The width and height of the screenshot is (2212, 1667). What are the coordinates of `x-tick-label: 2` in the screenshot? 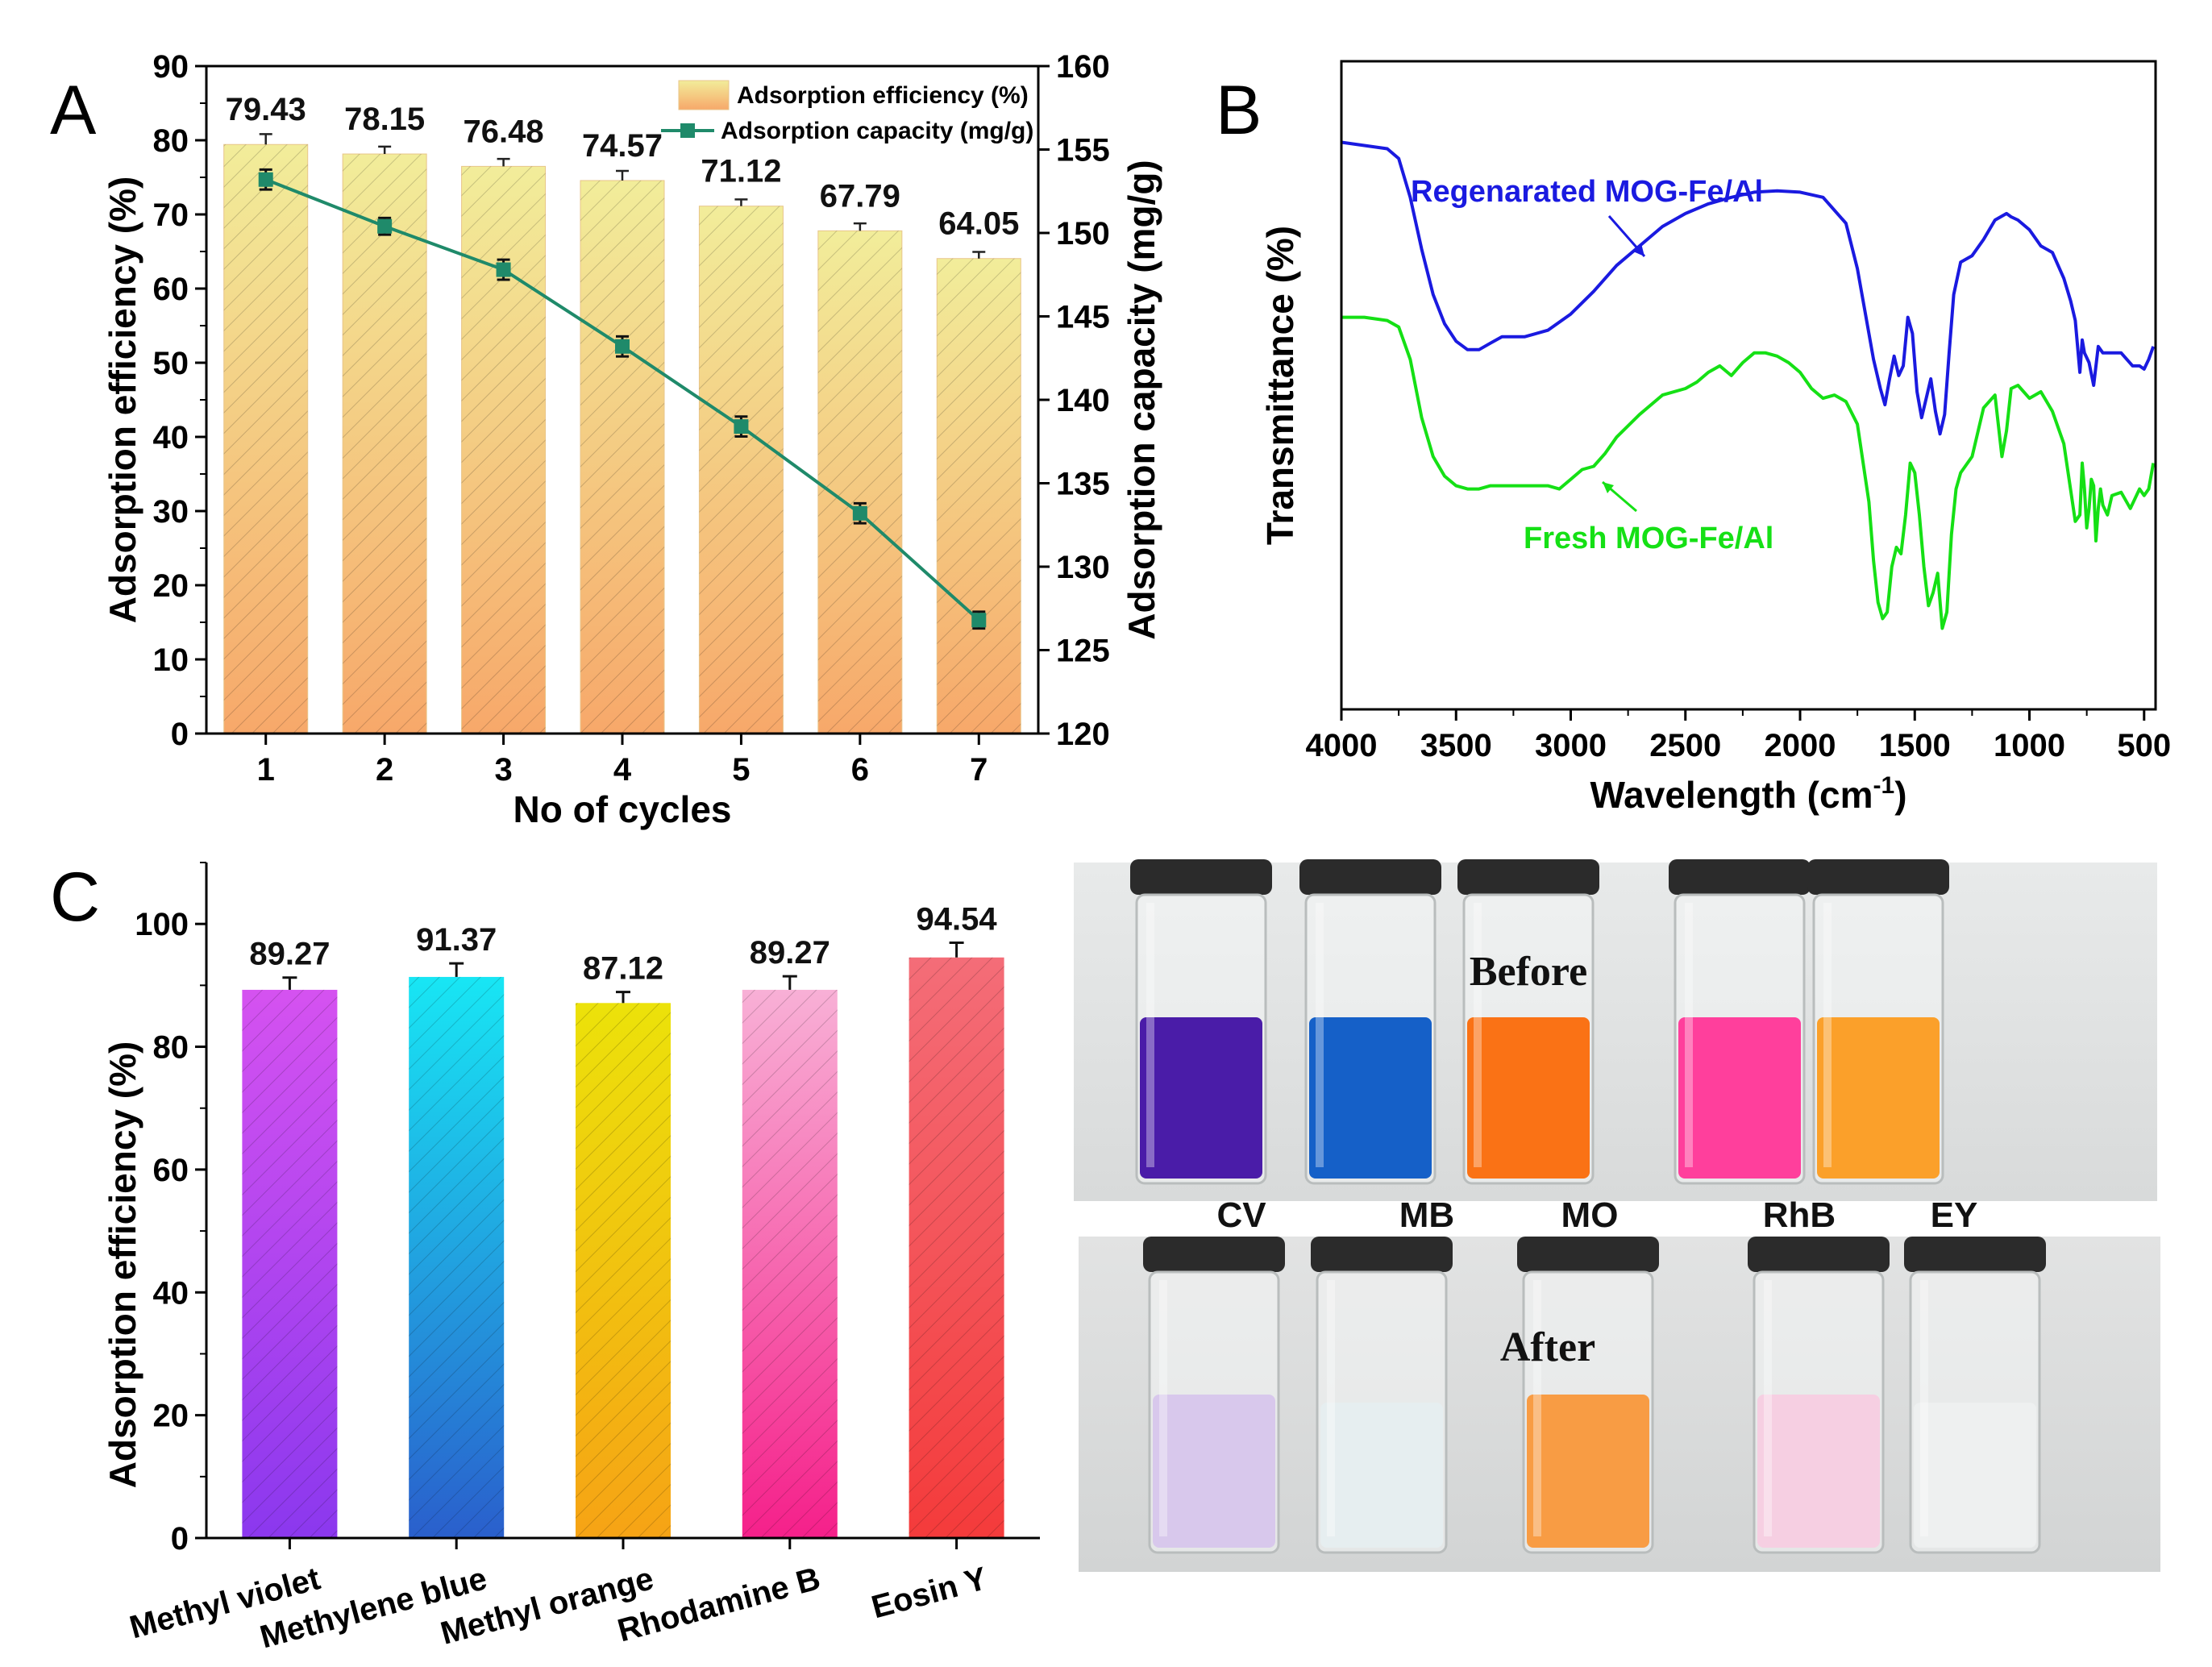 It's located at (384, 770).